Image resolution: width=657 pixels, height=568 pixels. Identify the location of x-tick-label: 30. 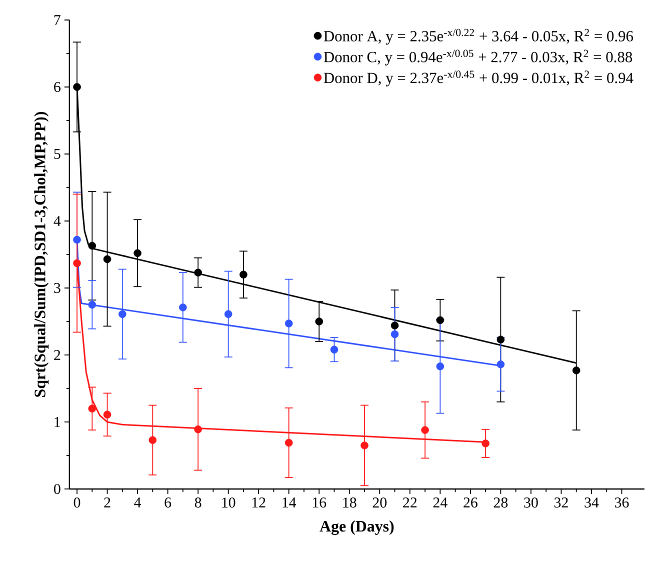
(531, 503).